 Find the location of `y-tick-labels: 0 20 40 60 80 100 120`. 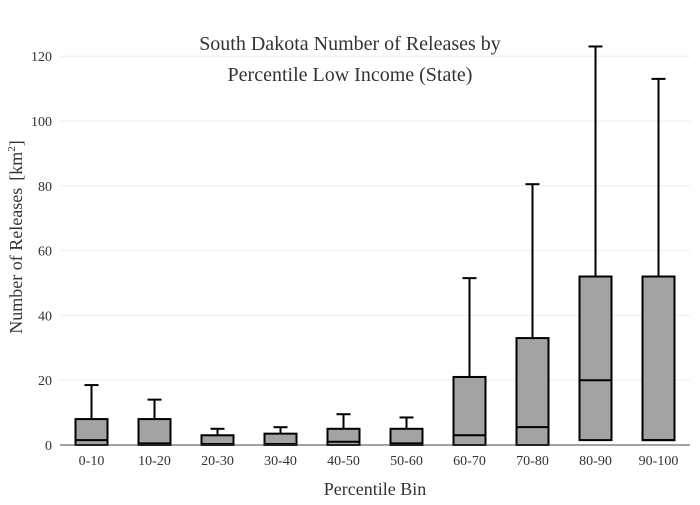

y-tick-labels: 0 20 40 60 80 100 120 is located at coordinates (41, 252).